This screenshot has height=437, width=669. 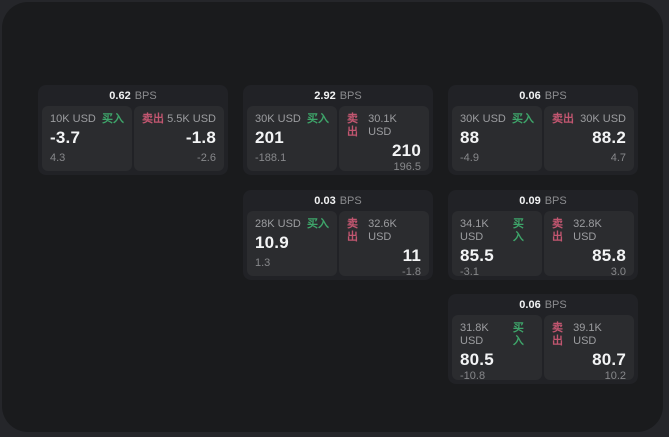 What do you see at coordinates (272, 242) in the screenshot?
I see `buy-price: 10.9` at bounding box center [272, 242].